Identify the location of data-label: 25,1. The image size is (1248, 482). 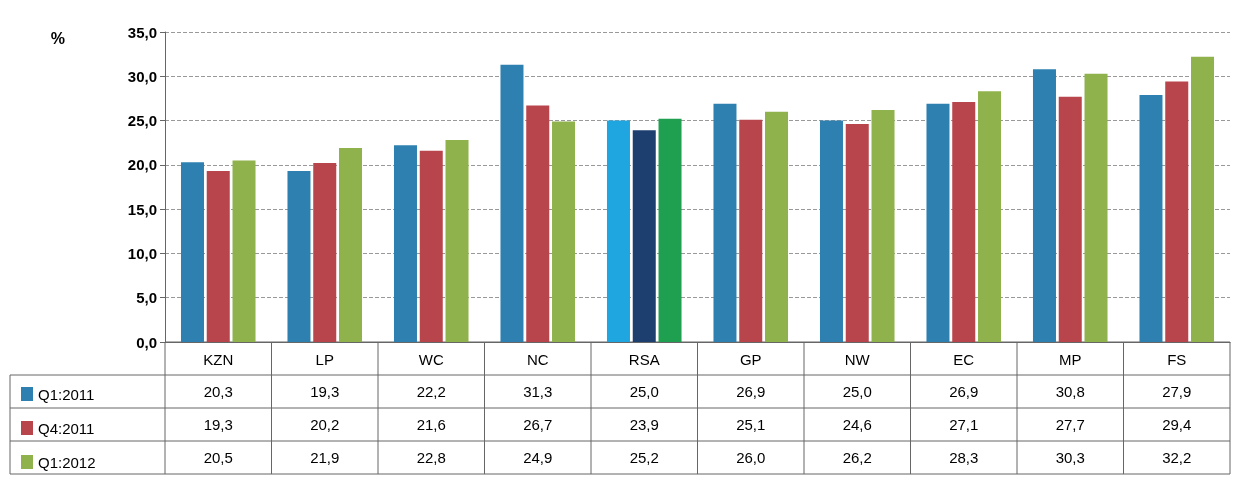
(751, 424).